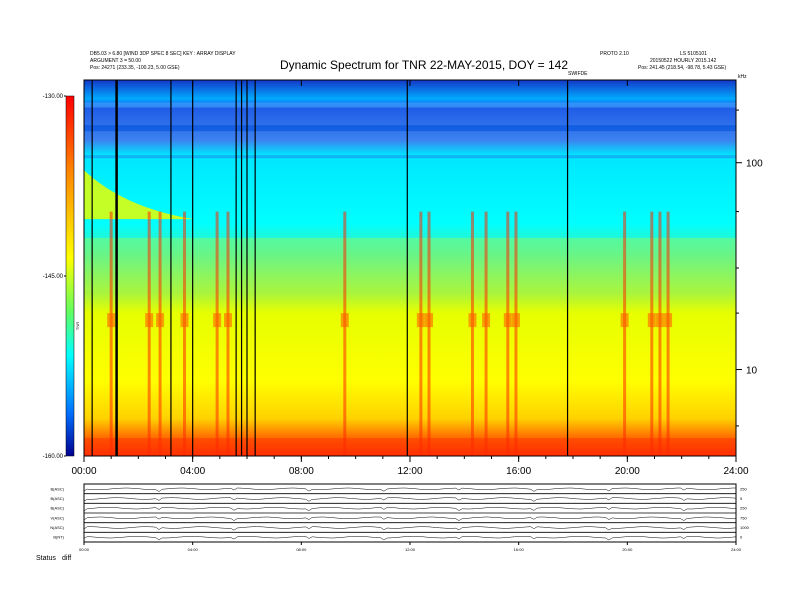 This screenshot has height=612, width=792. I want to click on x-tick-label: 00:00, so click(83, 471).